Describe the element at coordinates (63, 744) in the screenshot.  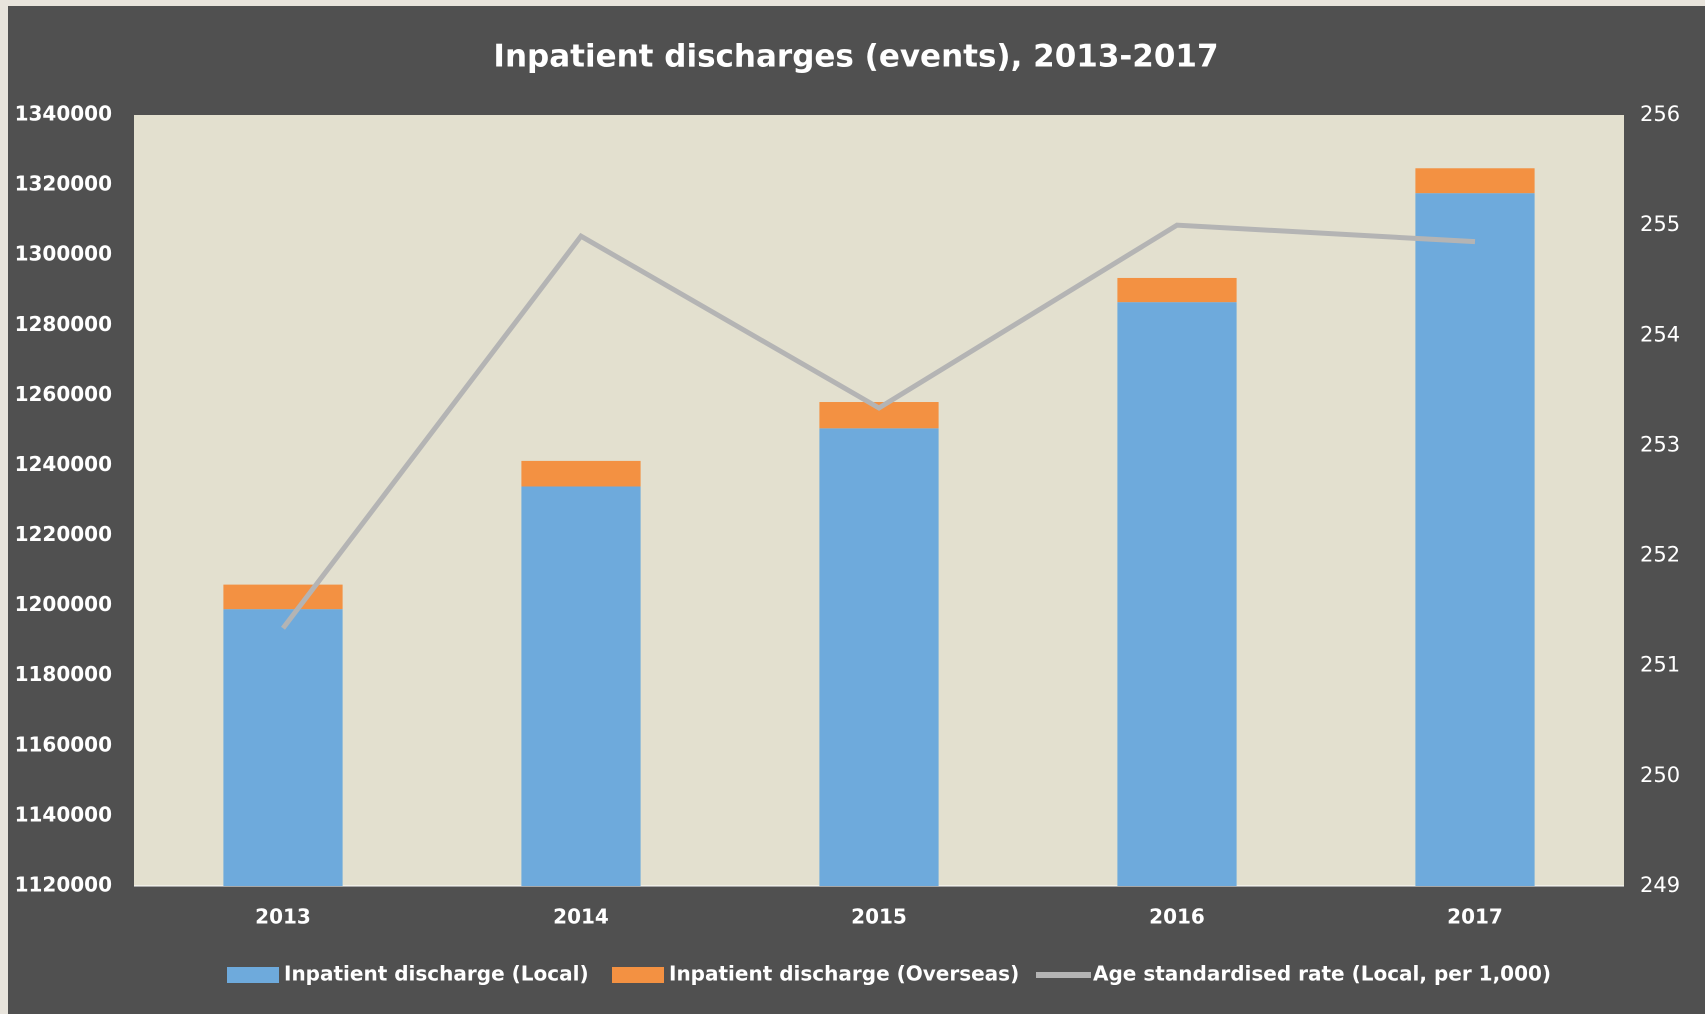
I see `y-tick-label: 1160000` at that location.